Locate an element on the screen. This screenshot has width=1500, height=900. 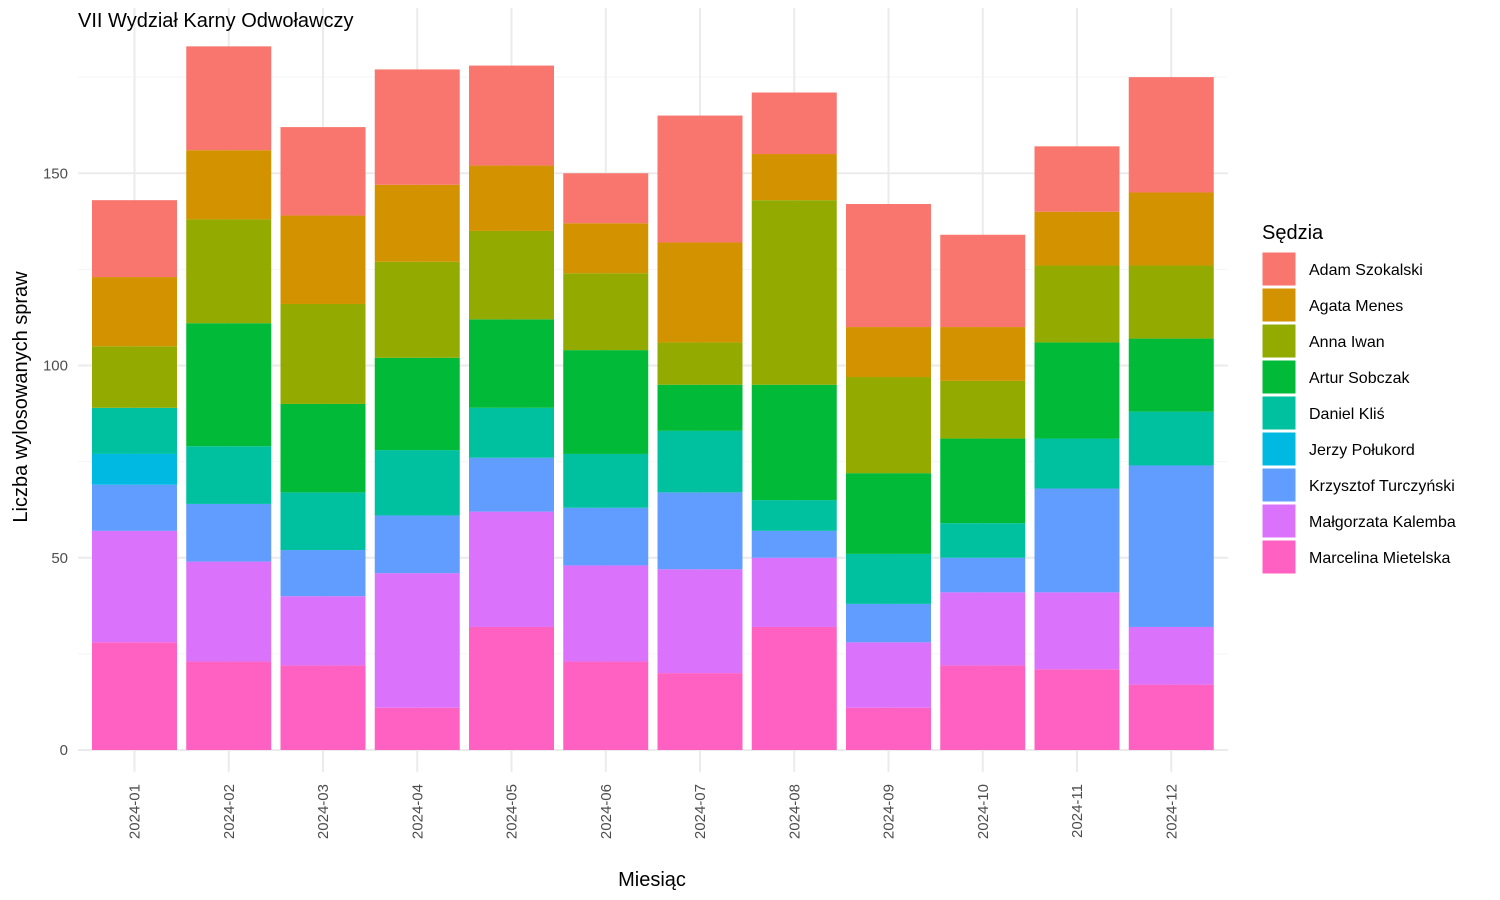
x-tick-label: 2024-02 is located at coordinates (229, 811).